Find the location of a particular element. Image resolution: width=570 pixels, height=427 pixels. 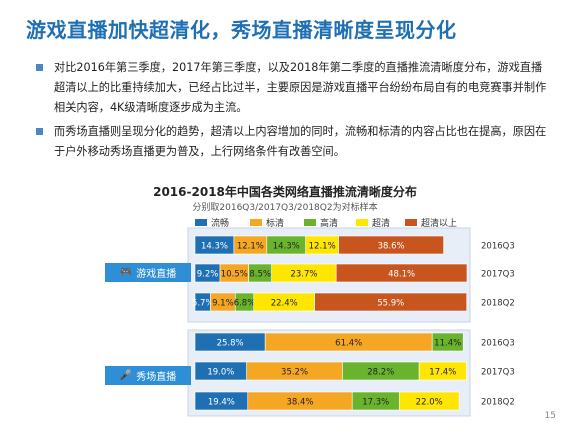

data-label: 9.2% is located at coordinates (208, 275).